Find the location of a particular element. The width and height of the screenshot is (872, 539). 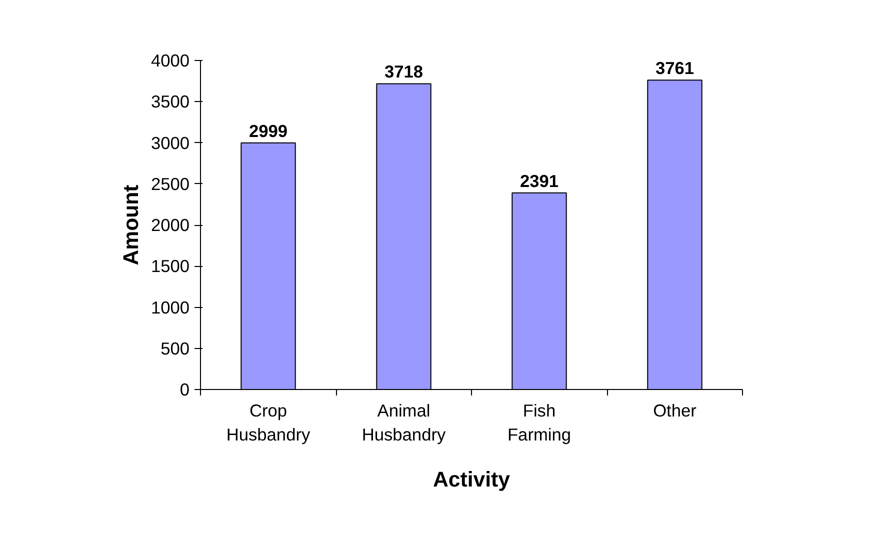

y-tick-label: 500 is located at coordinates (175, 348).